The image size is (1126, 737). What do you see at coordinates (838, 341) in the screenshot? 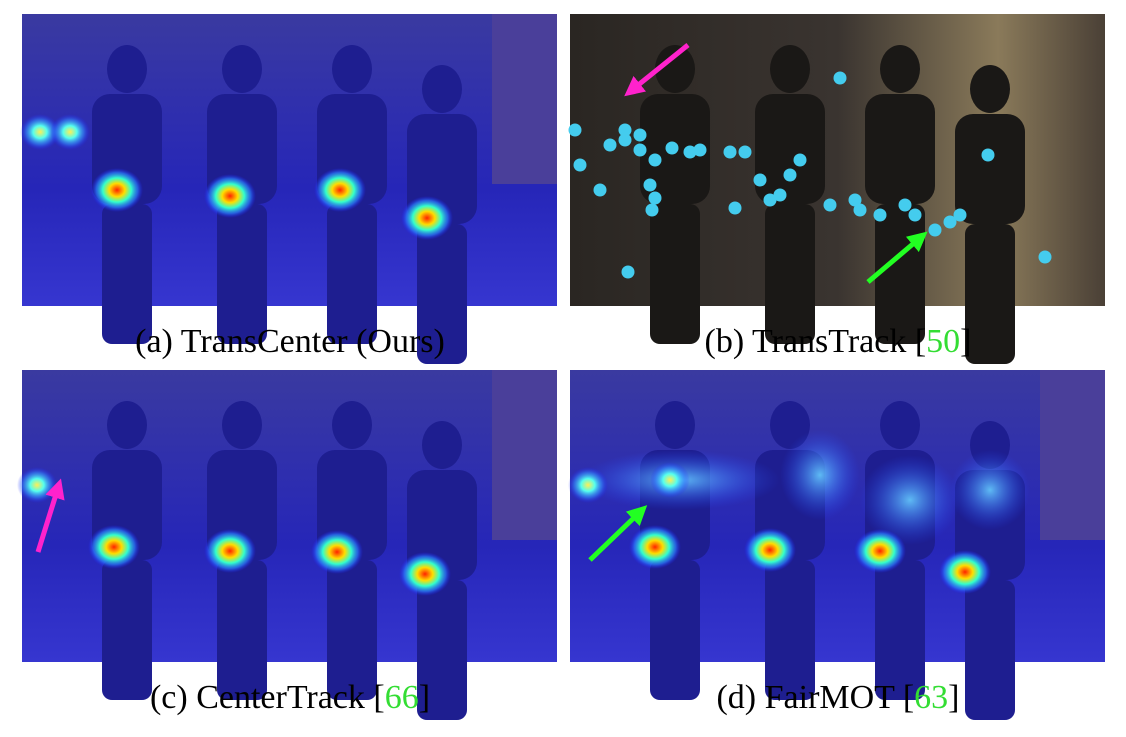
I see `caption: (b) TransTrack [50]` at bounding box center [838, 341].